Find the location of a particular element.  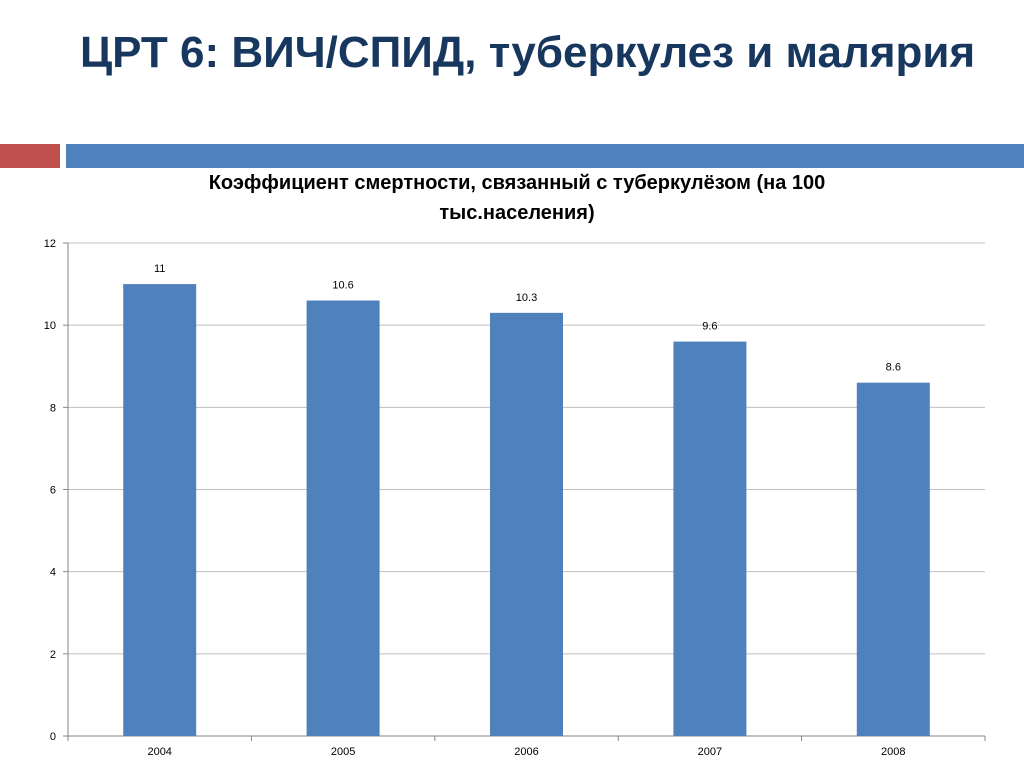

data-label-2007: 9.6 is located at coordinates (709, 327).